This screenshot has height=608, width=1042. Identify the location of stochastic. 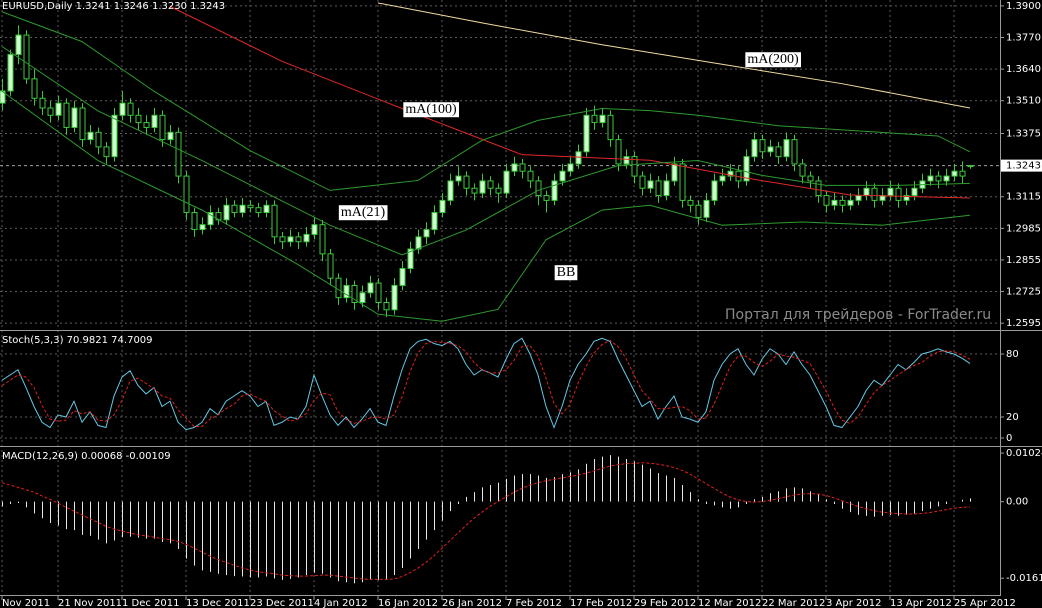
(486, 384).